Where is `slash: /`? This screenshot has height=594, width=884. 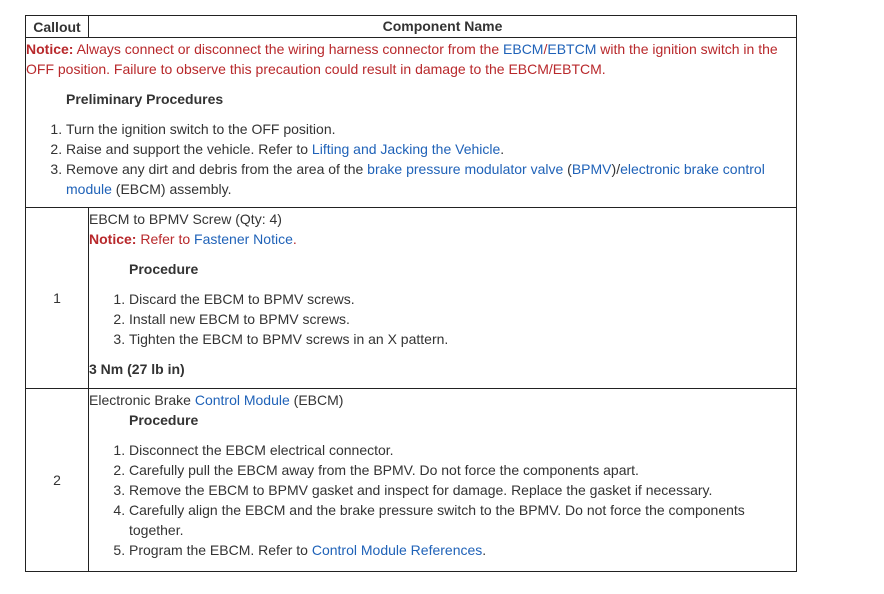
slash: / is located at coordinates (545, 49).